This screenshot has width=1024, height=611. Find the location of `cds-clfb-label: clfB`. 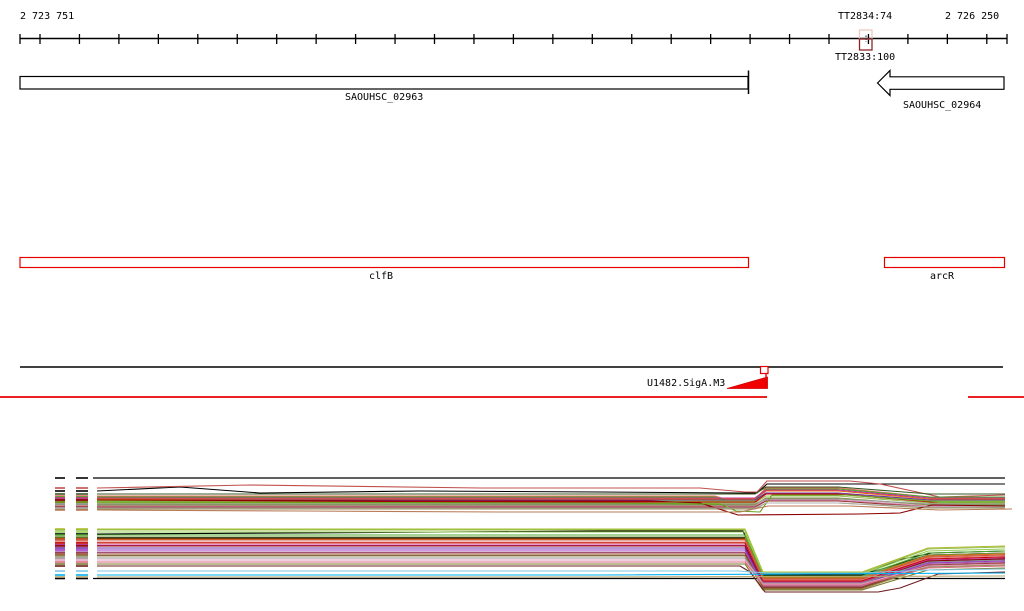

cds-clfb-label: clfB is located at coordinates (381, 276).